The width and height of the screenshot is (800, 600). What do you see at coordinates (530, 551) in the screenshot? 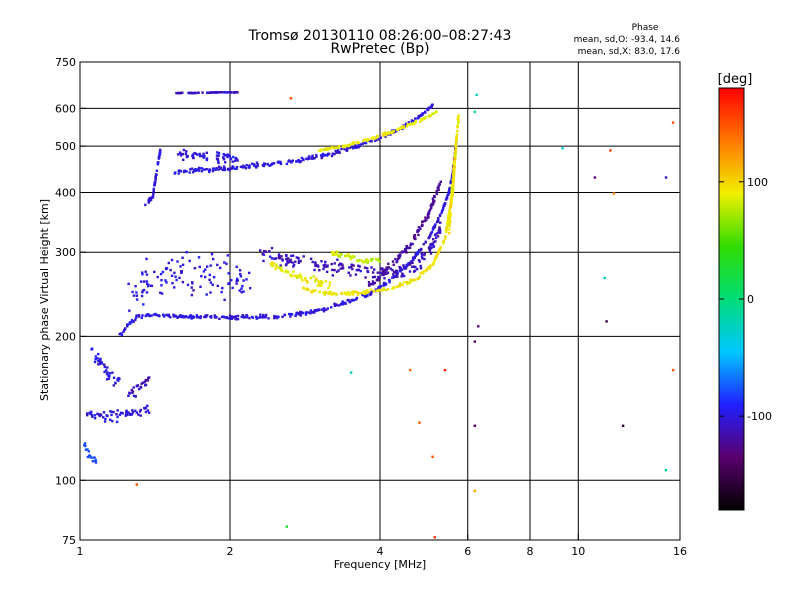
I see `x-tick-label: 8` at bounding box center [530, 551].